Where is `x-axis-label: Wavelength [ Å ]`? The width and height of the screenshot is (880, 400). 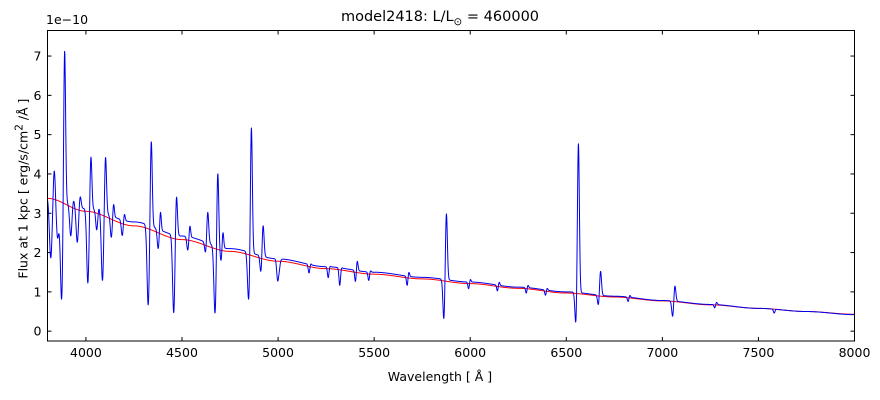 x-axis-label: Wavelength [ Å ] is located at coordinates (440, 376).